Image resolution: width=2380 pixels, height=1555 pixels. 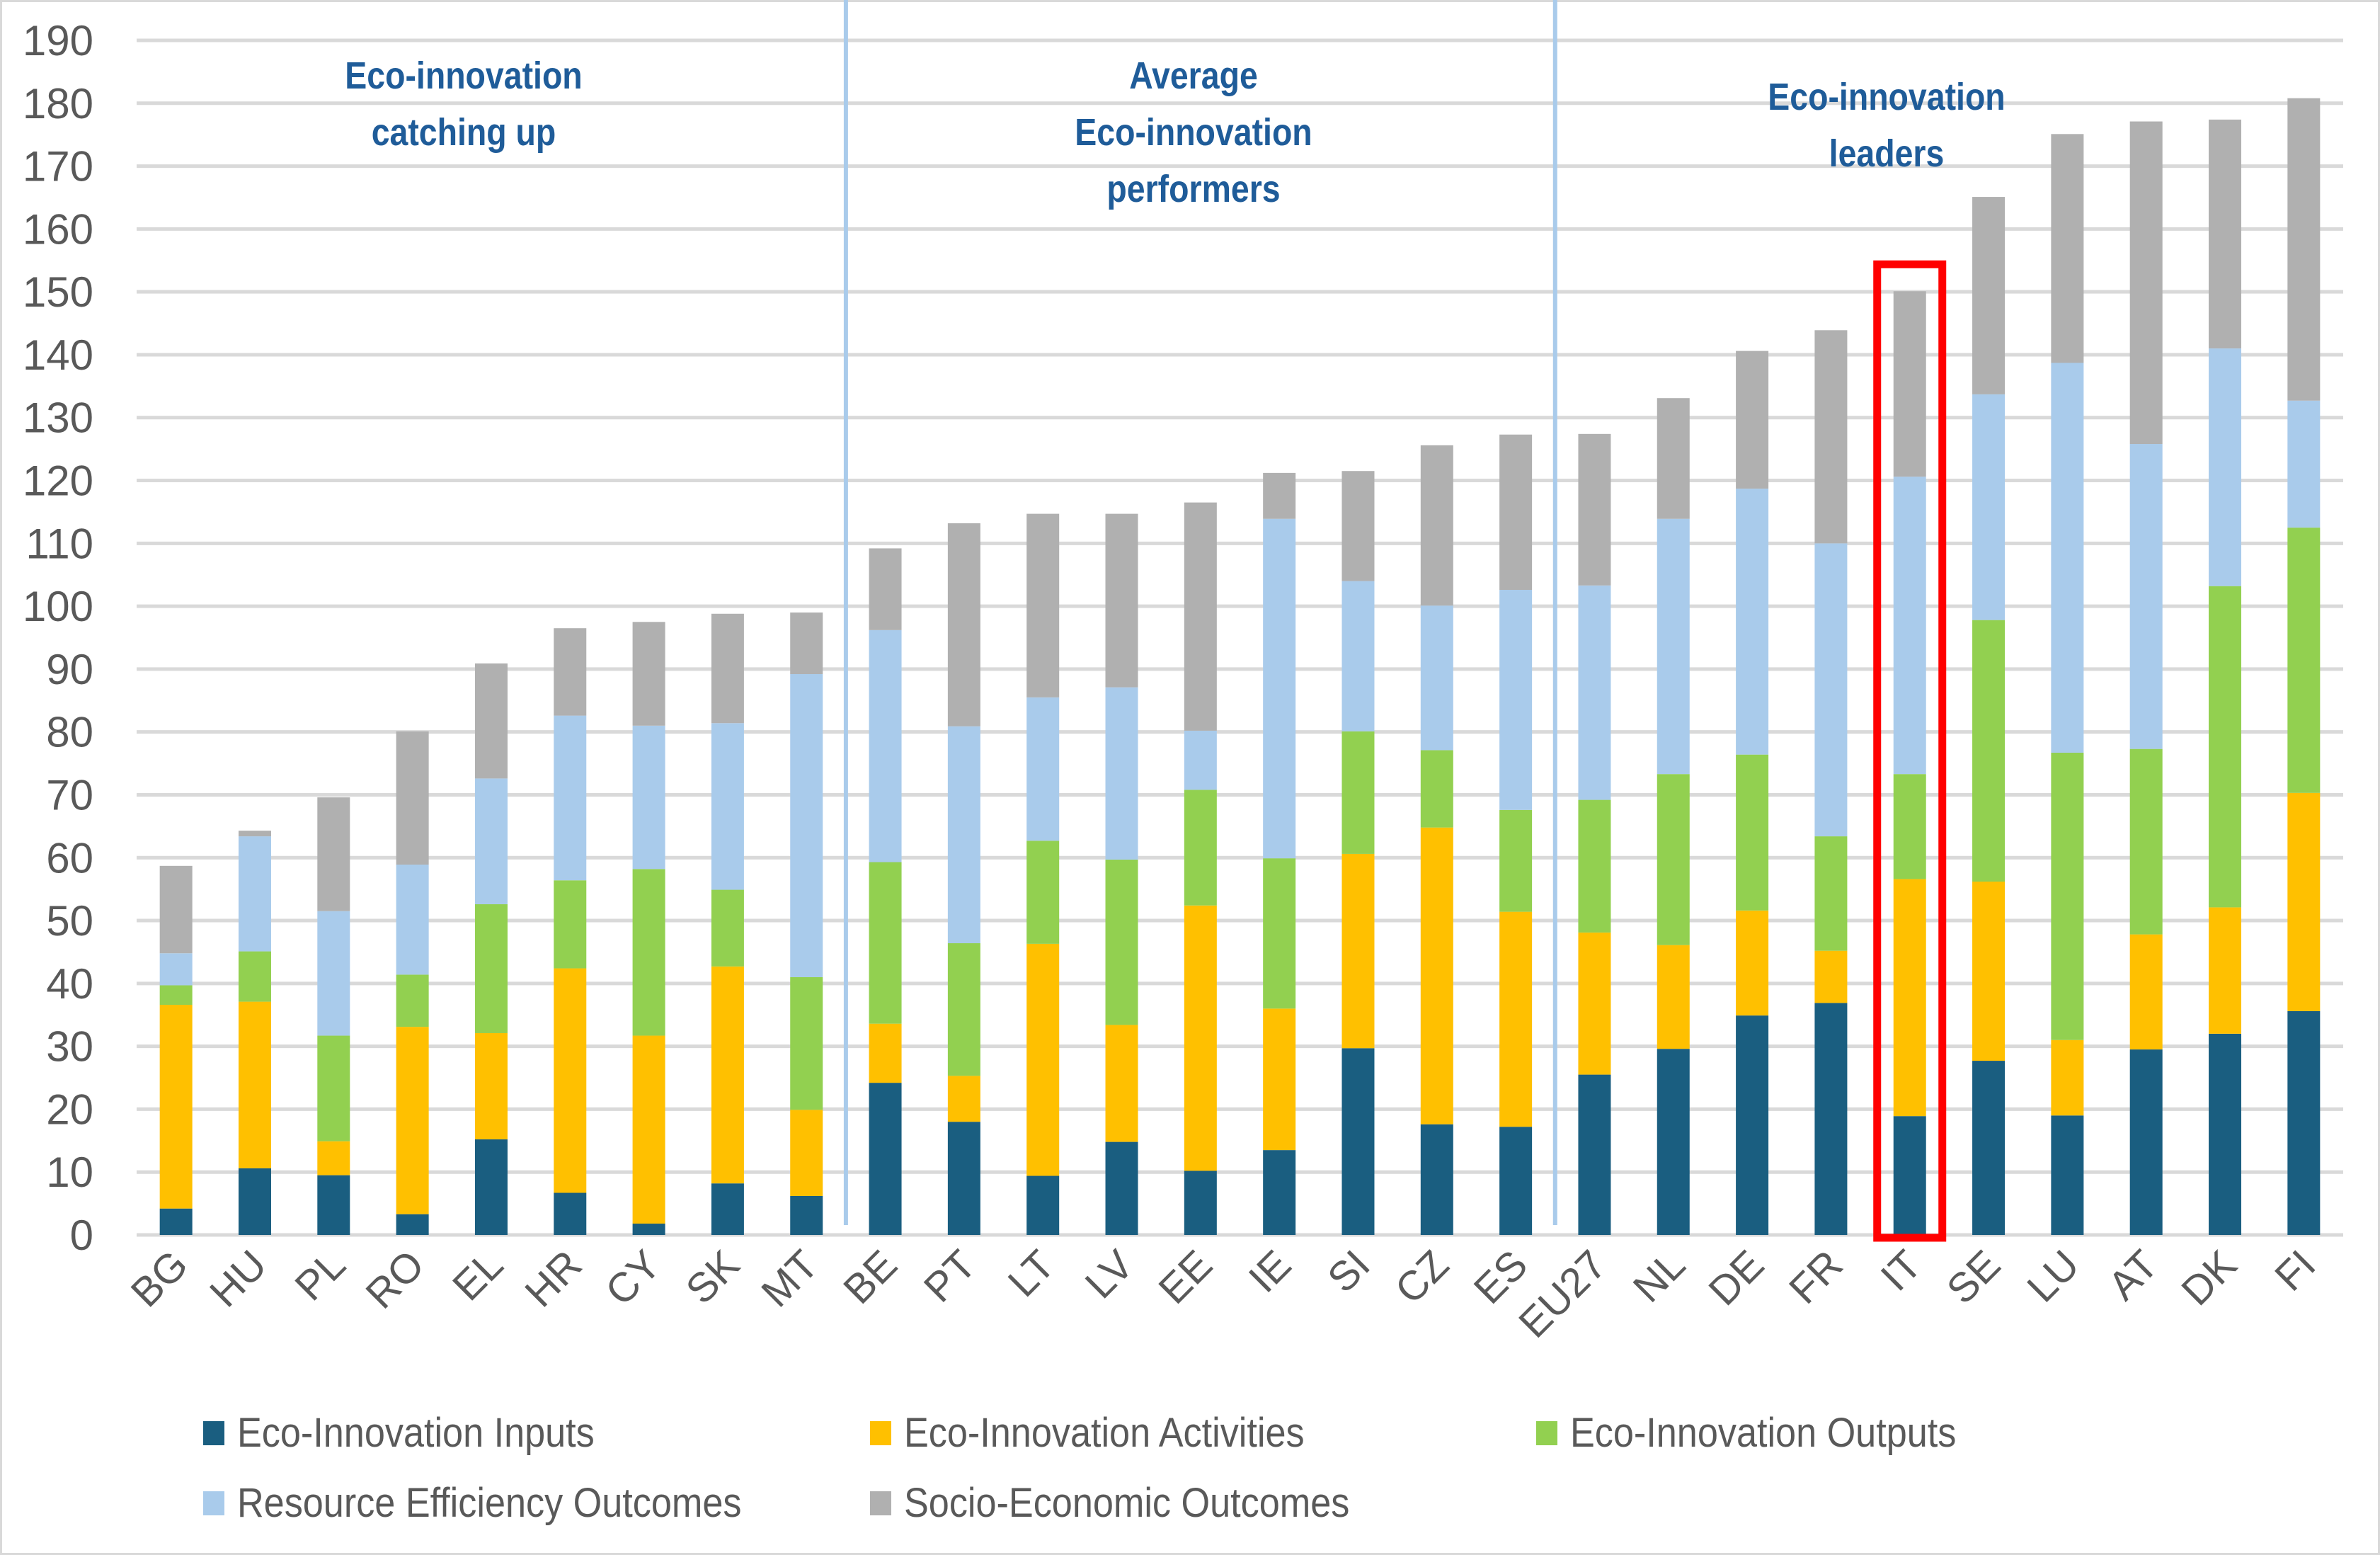 I want to click on x-tick-label: EU27, so click(x=1563, y=1294).